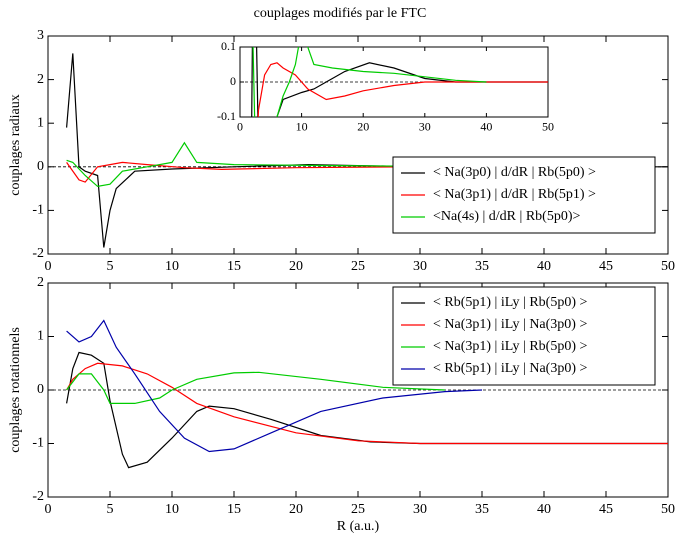 The width and height of the screenshot is (679, 540). I want to click on x-axis-label: R (a.u.), so click(358, 526).